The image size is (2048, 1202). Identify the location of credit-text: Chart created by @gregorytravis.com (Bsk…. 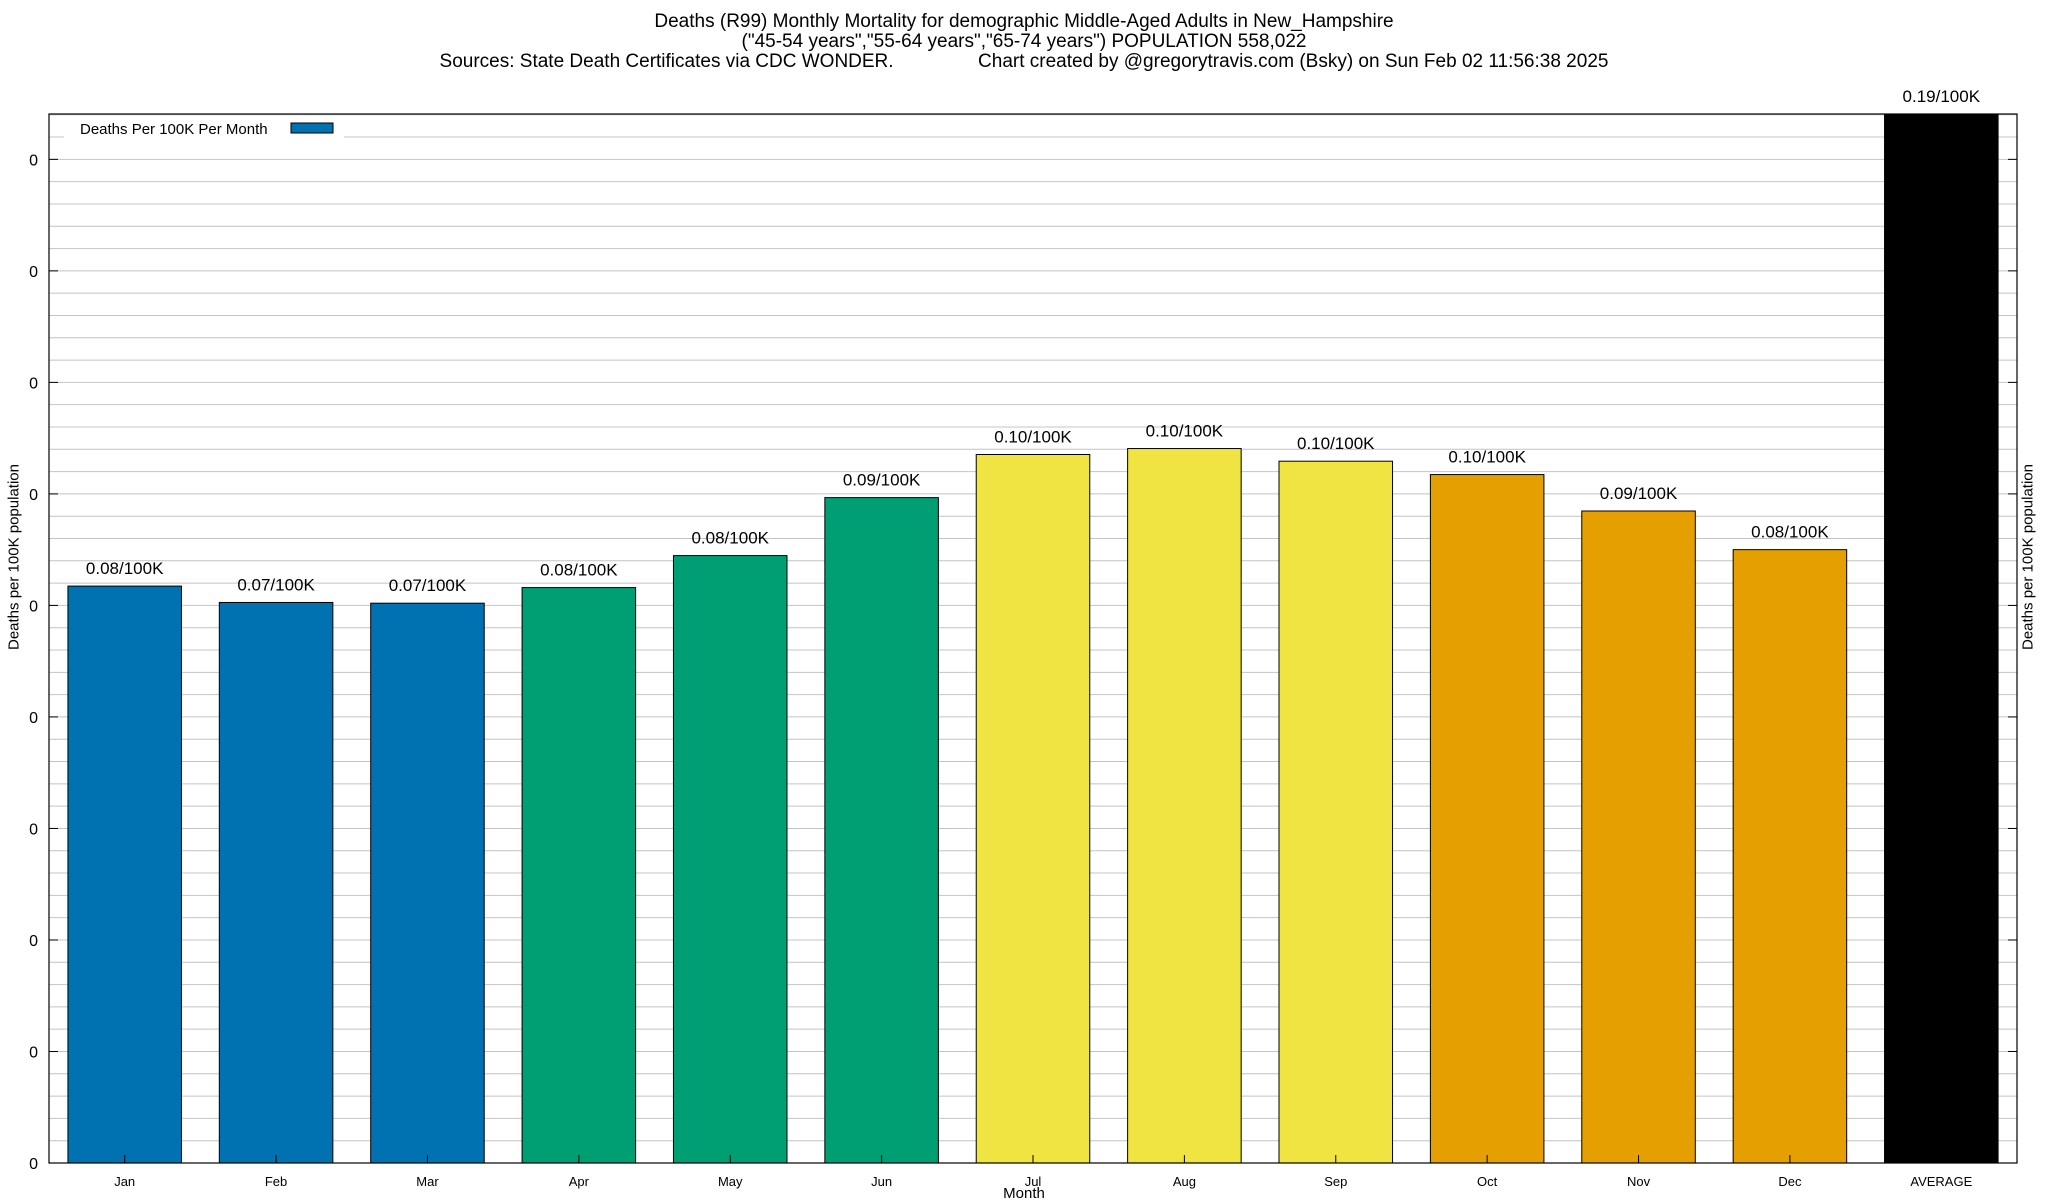
(1293, 61).